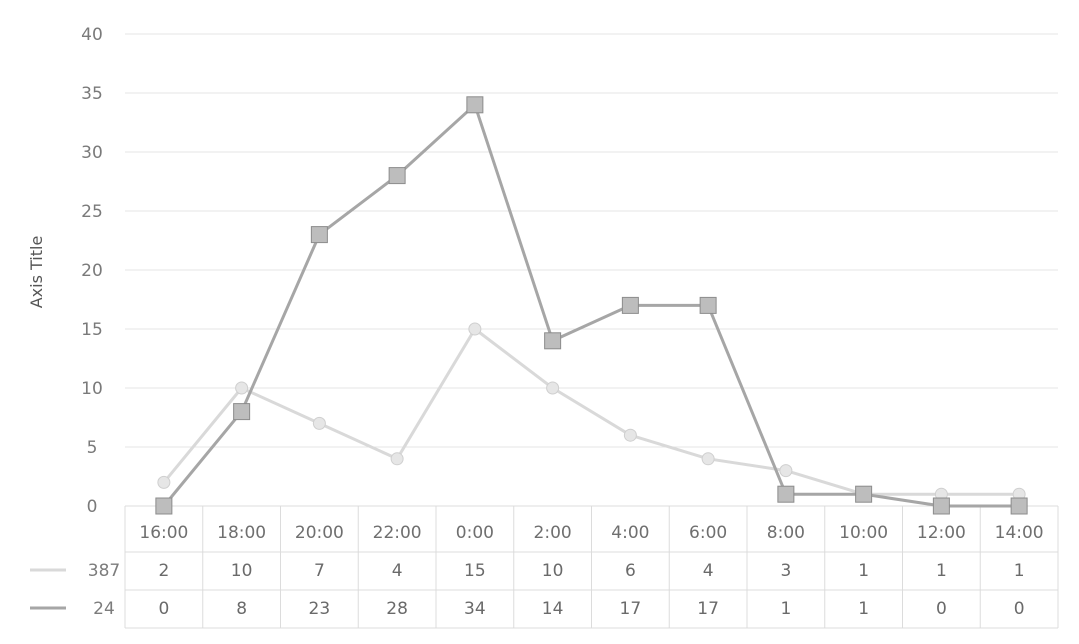 The width and height of the screenshot is (1079, 644). What do you see at coordinates (92, 448) in the screenshot?
I see `y-tick-label: 5` at bounding box center [92, 448].